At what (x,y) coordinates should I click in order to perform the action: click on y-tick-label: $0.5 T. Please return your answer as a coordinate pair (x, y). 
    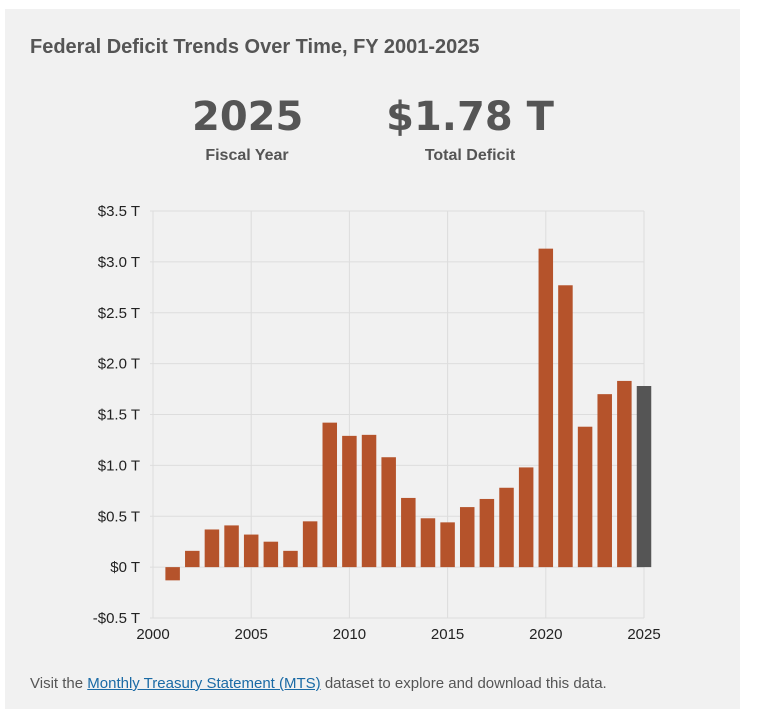
    Looking at the image, I should click on (119, 516).